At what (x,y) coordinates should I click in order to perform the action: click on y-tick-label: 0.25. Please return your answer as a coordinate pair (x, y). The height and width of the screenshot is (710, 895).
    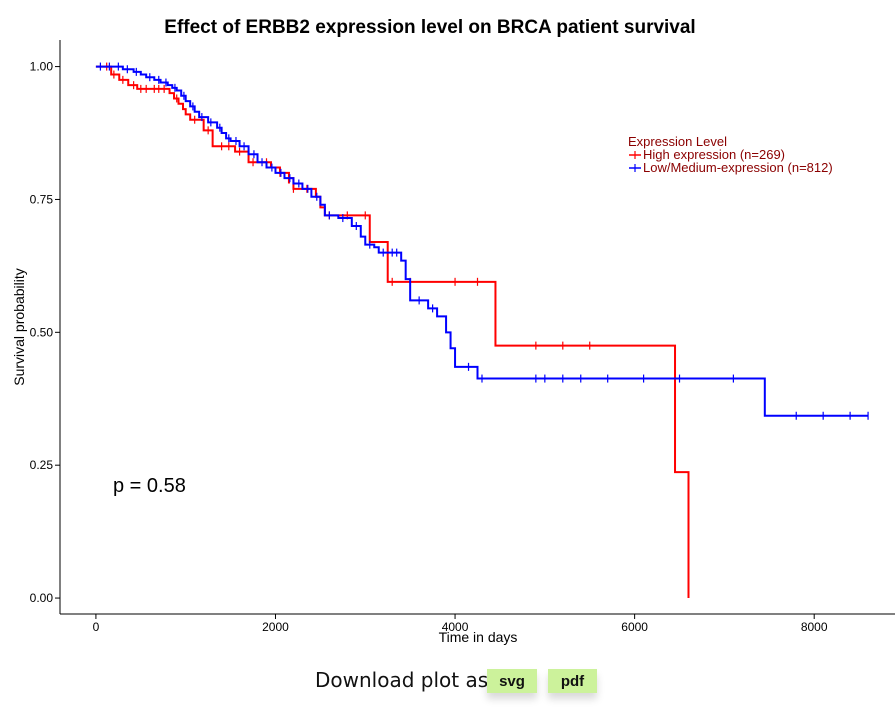
    Looking at the image, I should click on (42, 465).